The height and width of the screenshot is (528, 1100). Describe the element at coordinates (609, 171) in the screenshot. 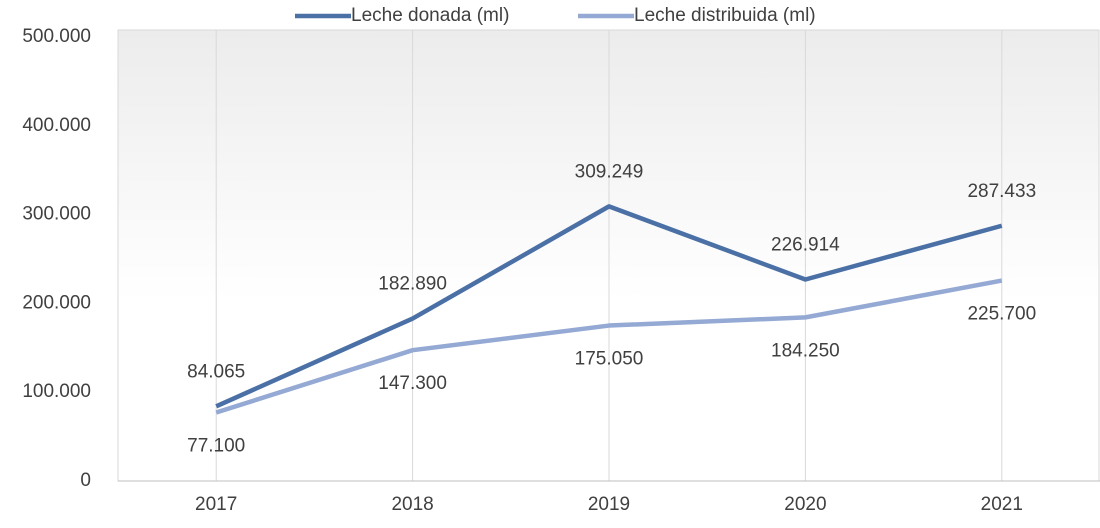

I see `data-label: 309.249` at that location.